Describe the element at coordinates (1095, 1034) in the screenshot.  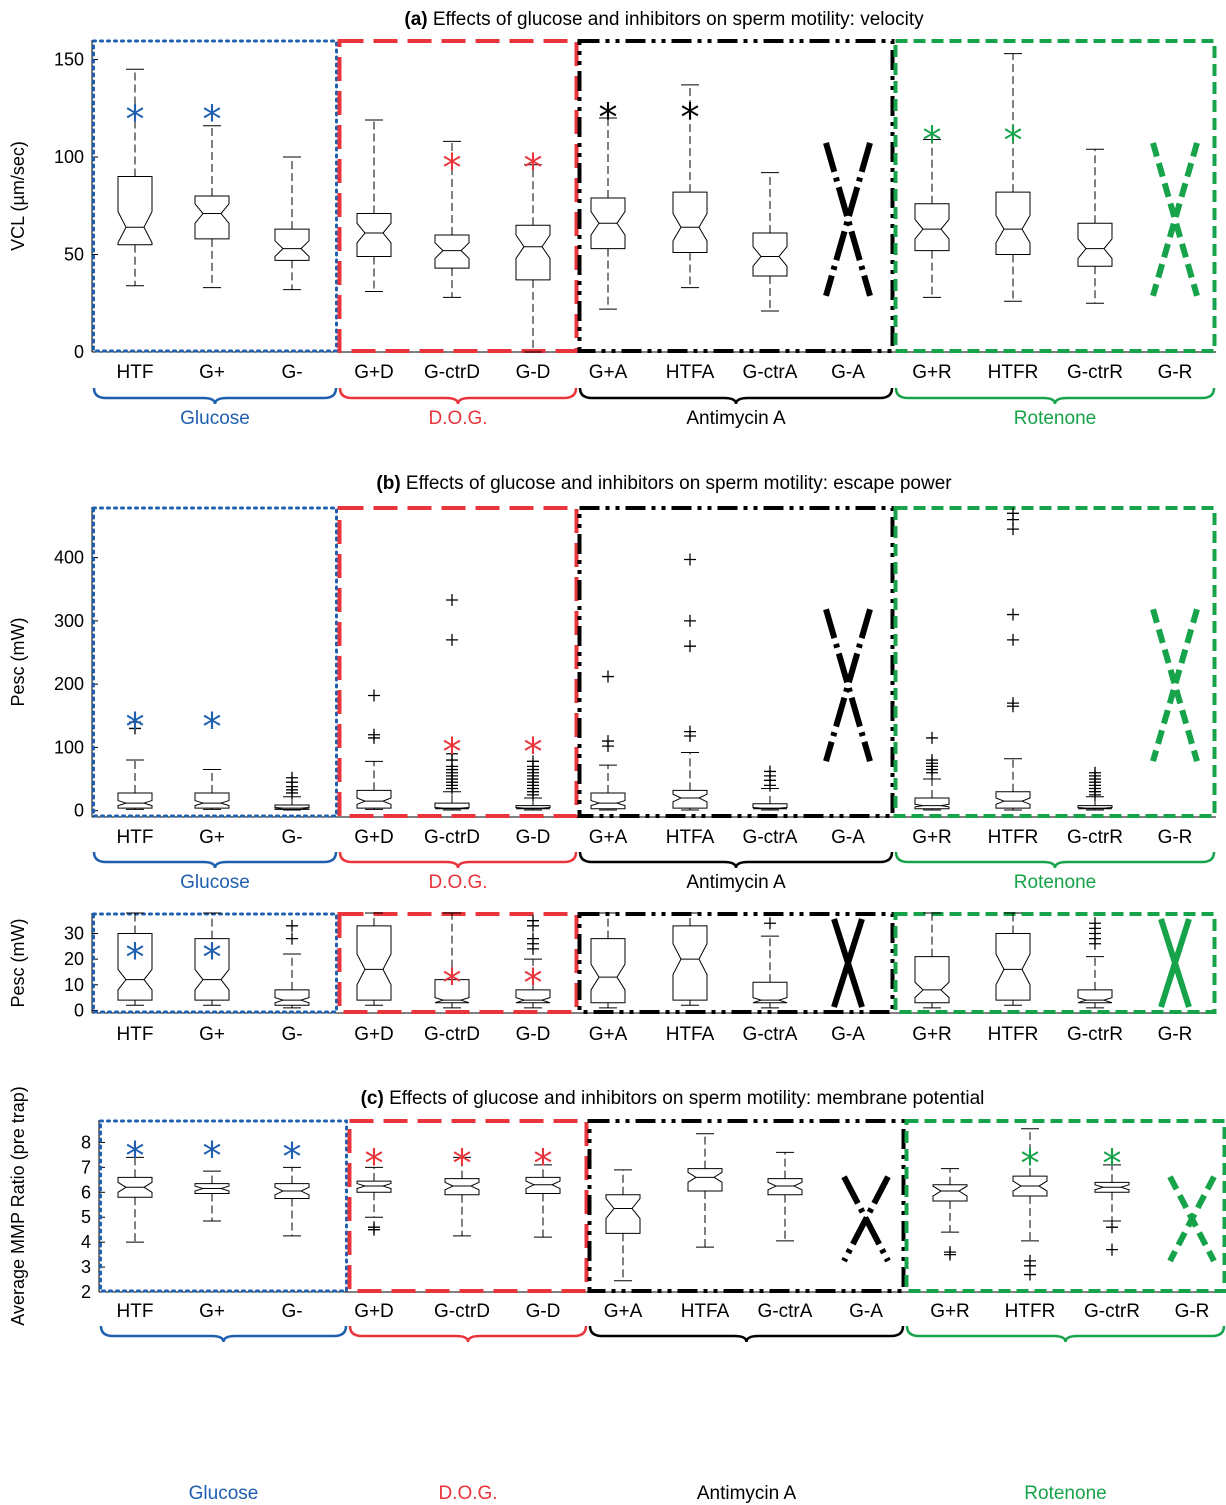
I see `category-label: G-ctrR` at that location.